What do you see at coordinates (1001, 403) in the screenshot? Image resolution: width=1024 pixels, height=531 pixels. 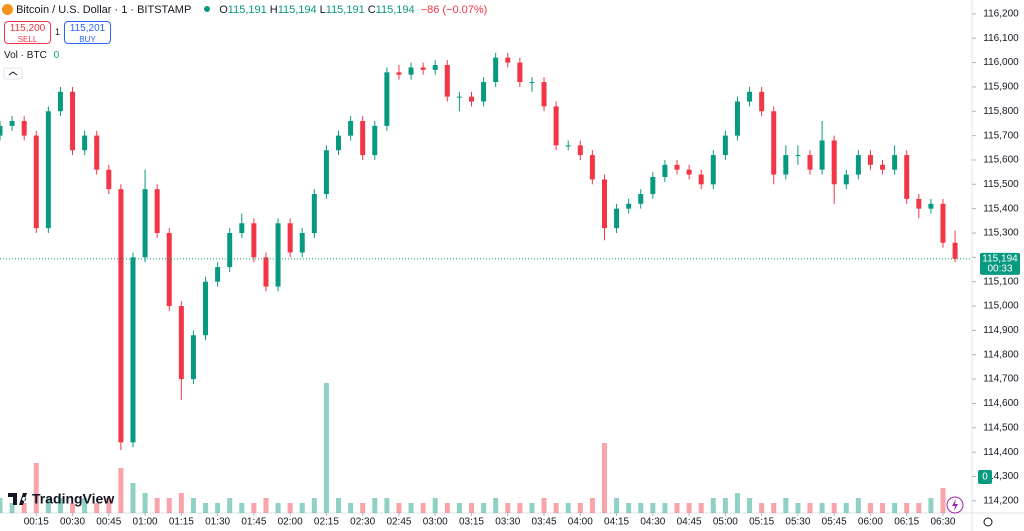 I see `y-tick-label: 114,600` at bounding box center [1001, 403].